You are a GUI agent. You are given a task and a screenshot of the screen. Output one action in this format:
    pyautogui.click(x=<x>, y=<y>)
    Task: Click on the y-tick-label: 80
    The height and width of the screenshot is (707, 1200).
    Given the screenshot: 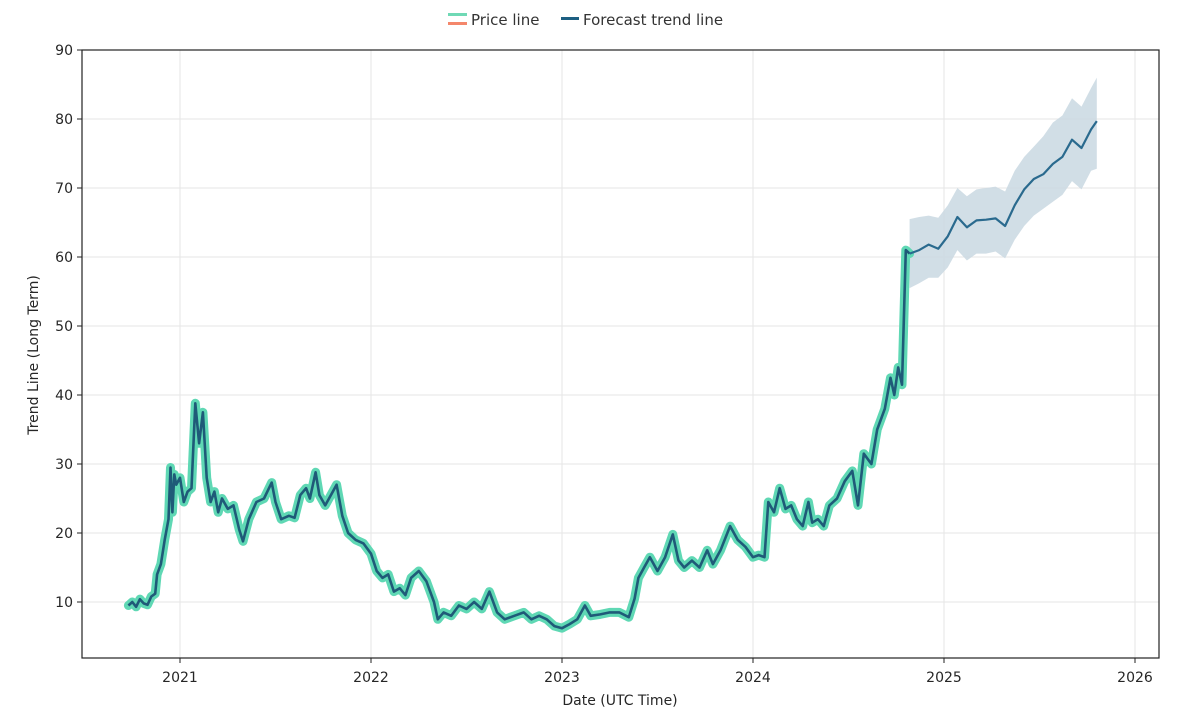 What is the action you would take?
    pyautogui.click(x=64, y=120)
    